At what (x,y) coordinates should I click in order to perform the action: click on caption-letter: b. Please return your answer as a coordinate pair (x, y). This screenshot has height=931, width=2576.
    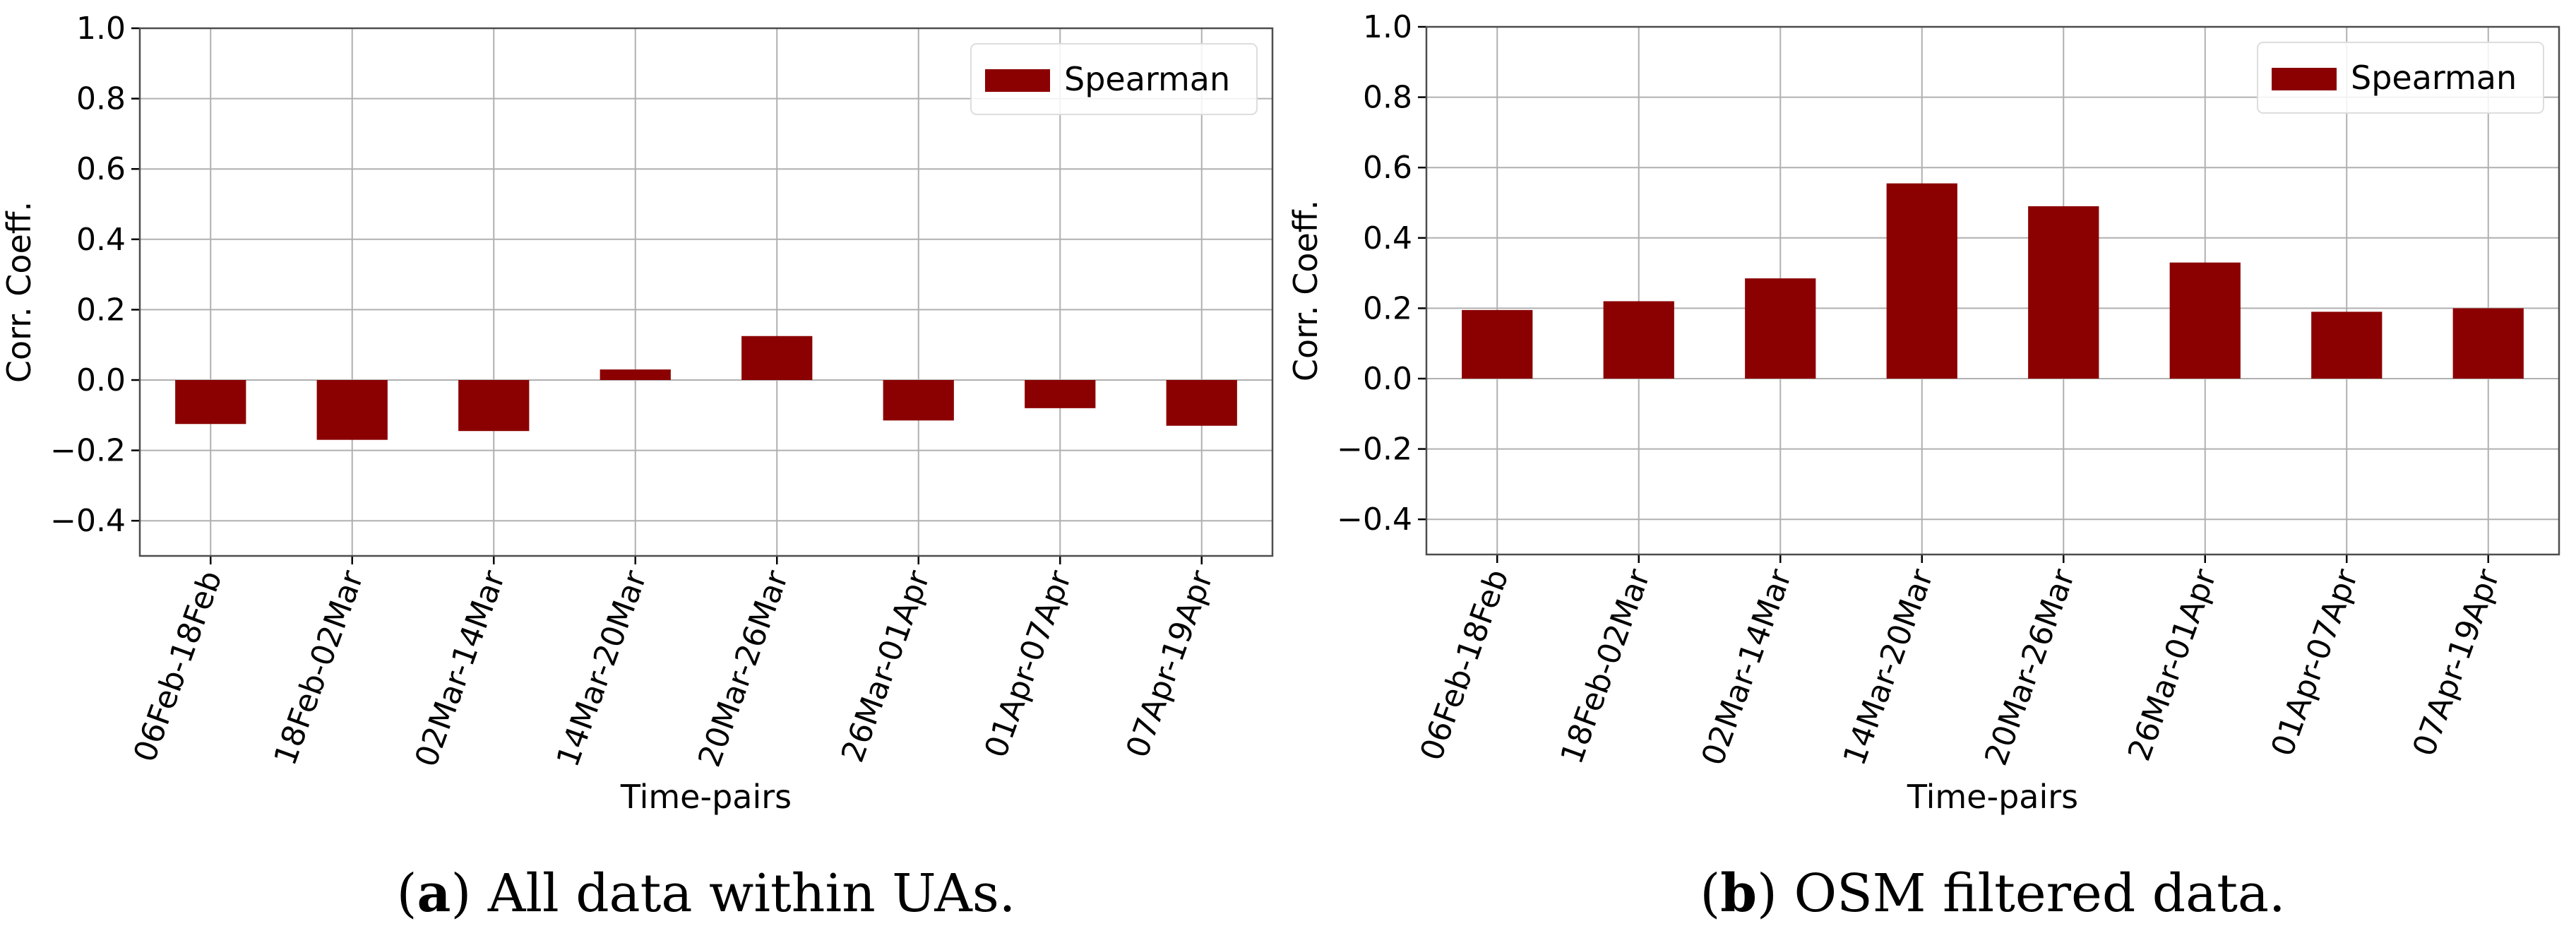
    Looking at the image, I should click on (1738, 893).